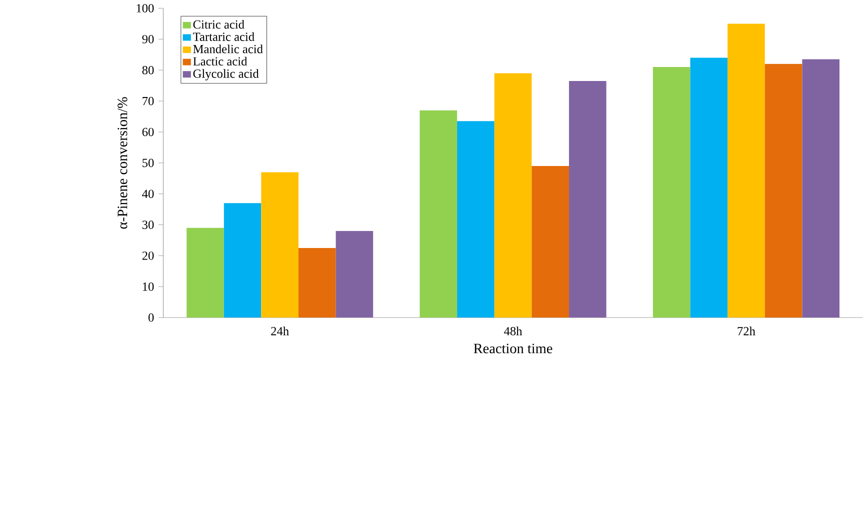 The width and height of the screenshot is (863, 519). What do you see at coordinates (220, 61) in the screenshot?
I see `legend-label: Lactic acid` at bounding box center [220, 61].